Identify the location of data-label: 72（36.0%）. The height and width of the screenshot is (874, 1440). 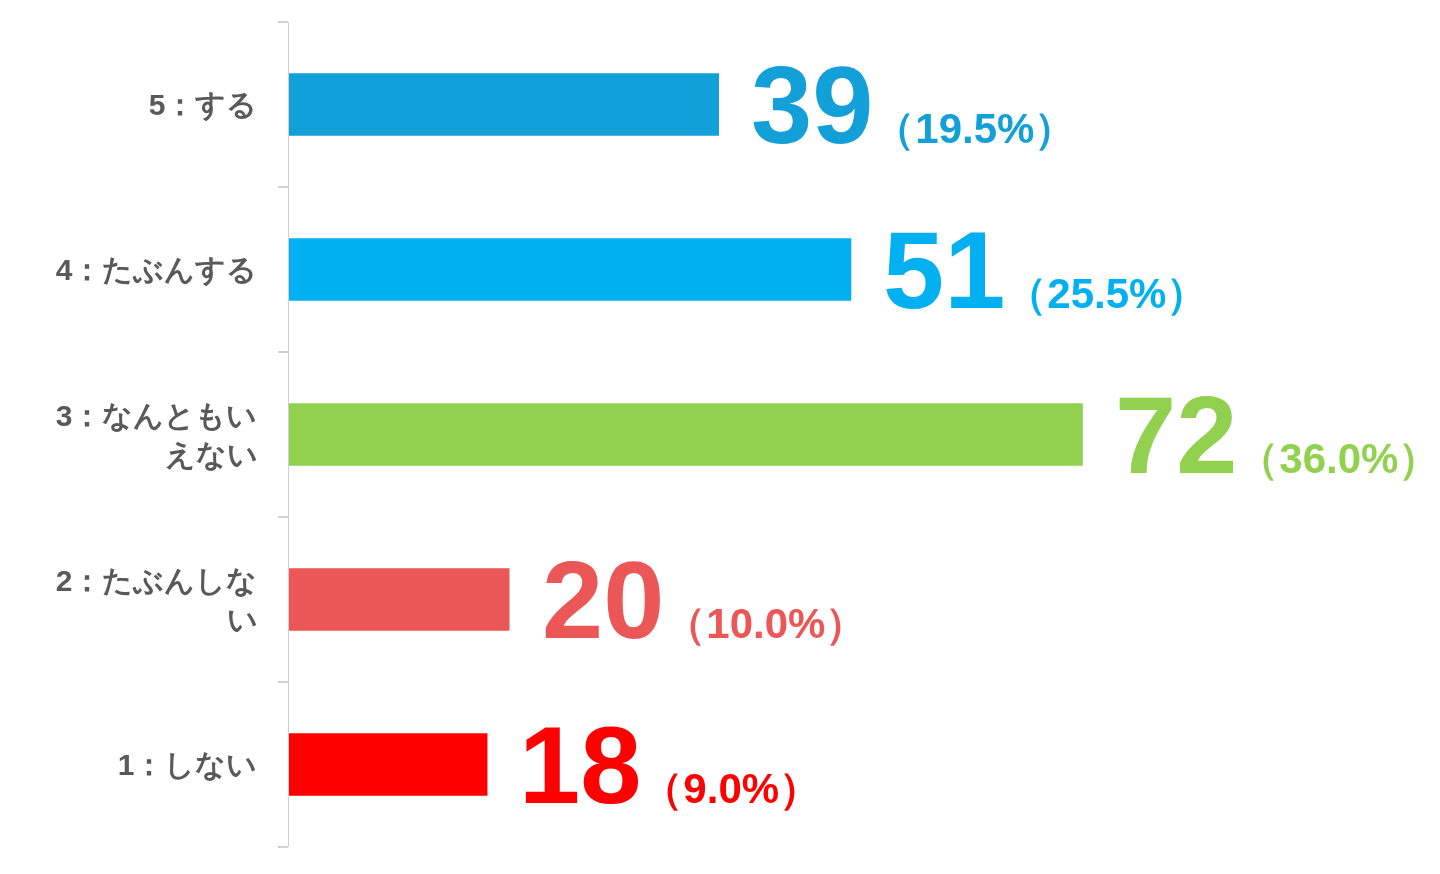
(1277, 434).